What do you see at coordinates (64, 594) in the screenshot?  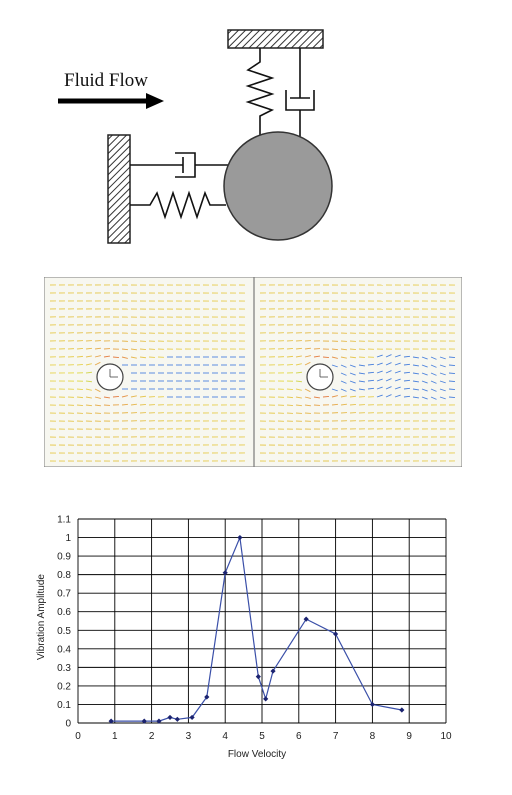 I see `y-tick-label: 0.7` at bounding box center [64, 594].